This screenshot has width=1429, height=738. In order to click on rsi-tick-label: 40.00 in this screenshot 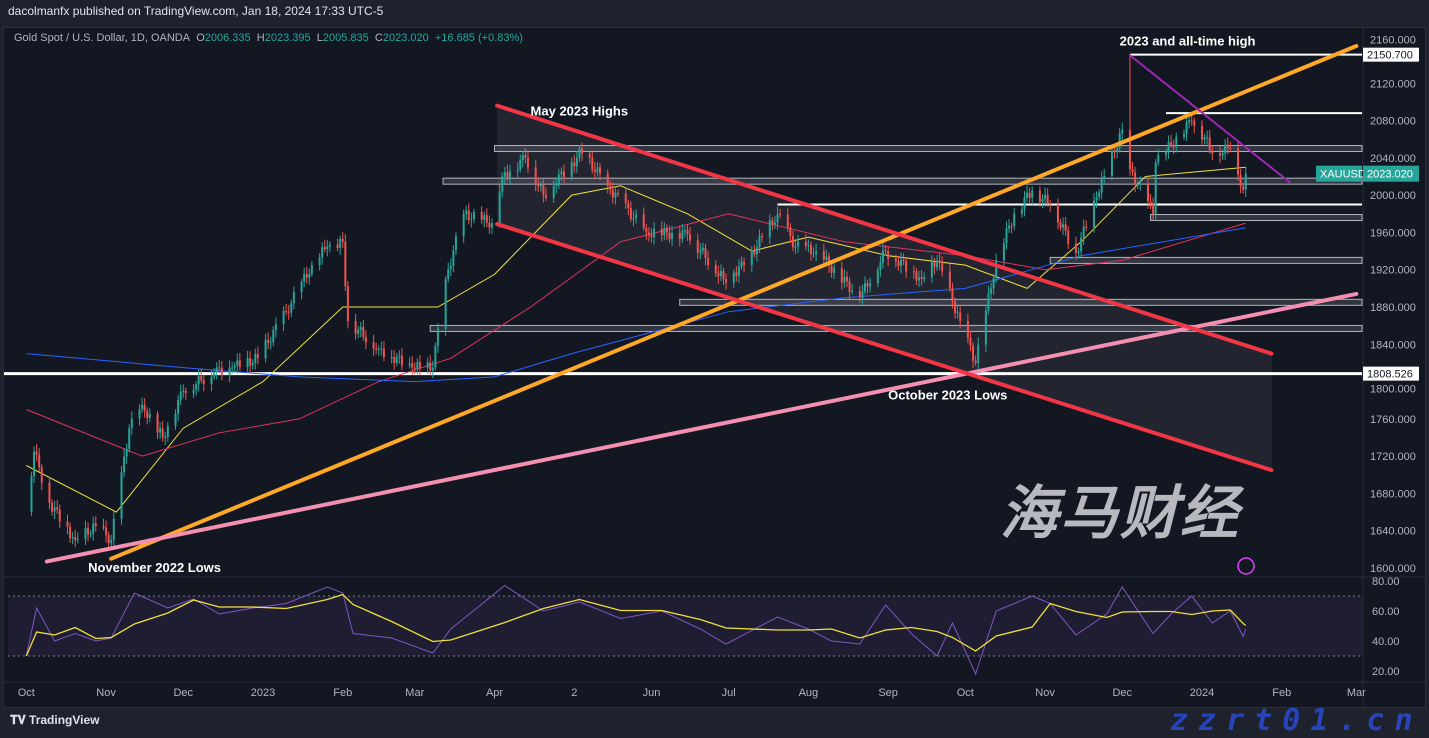, I will do `click(1386, 642)`.